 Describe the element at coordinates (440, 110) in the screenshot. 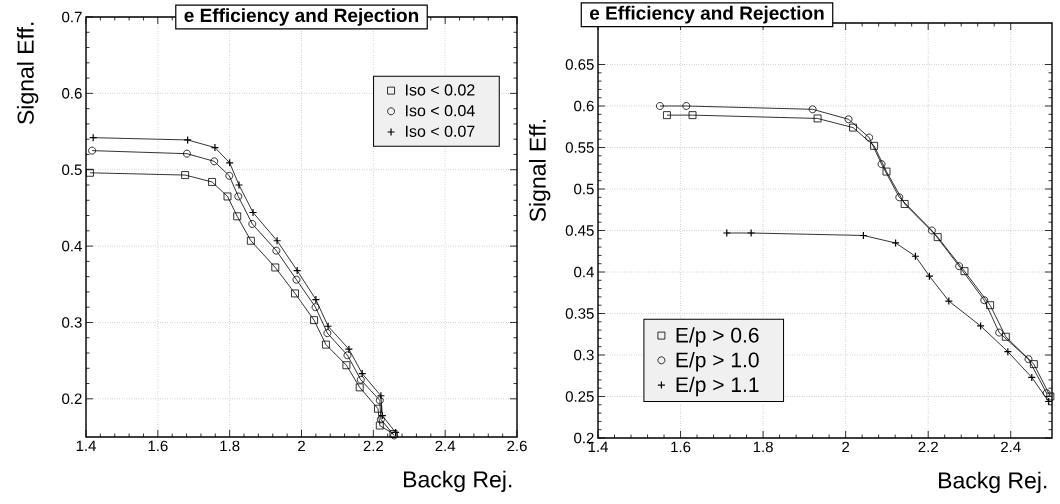

I see `legend-label: Iso < 0.04` at that location.